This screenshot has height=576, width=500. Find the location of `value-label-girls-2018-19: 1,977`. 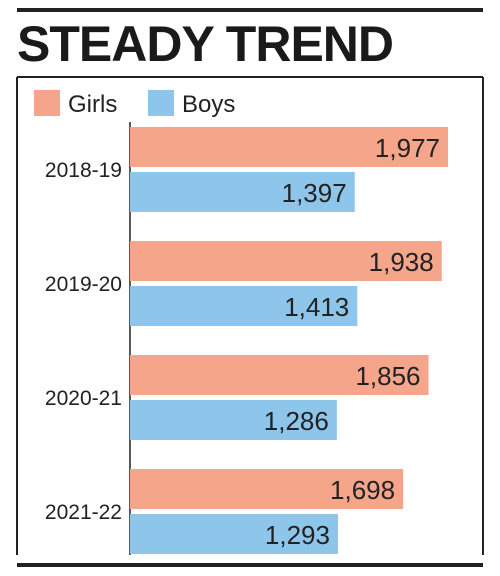

value-label-girls-2018-19: 1,977 is located at coordinates (407, 148).